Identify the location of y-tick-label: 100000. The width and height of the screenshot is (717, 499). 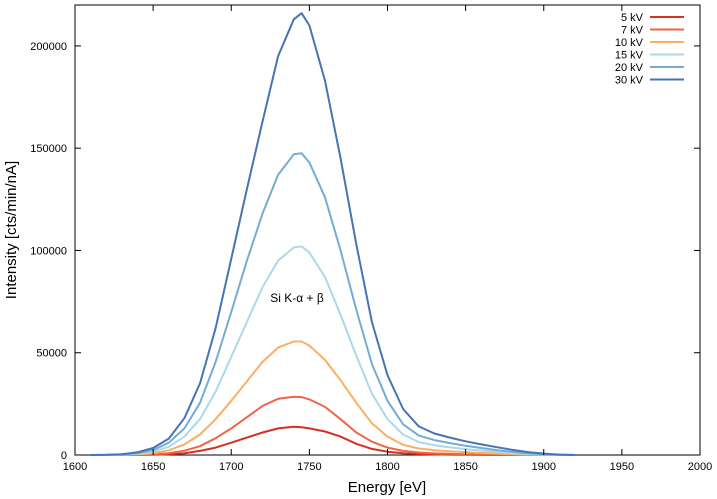
(48, 251).